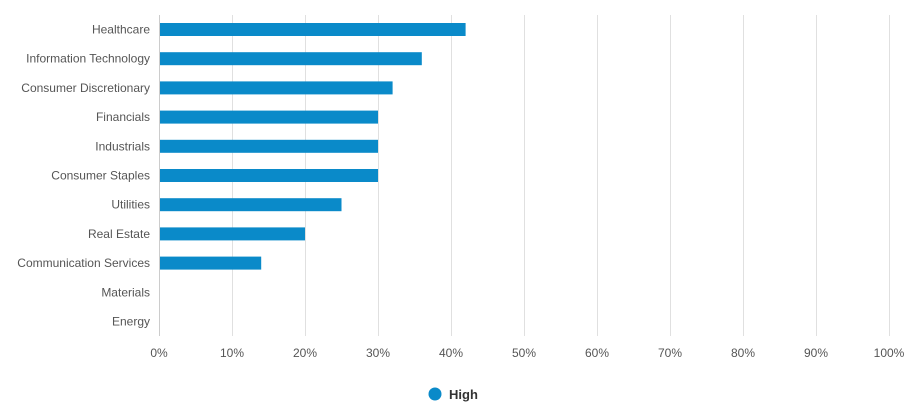 The image size is (907, 418). I want to click on category-label: Consumer Staples, so click(100, 176).